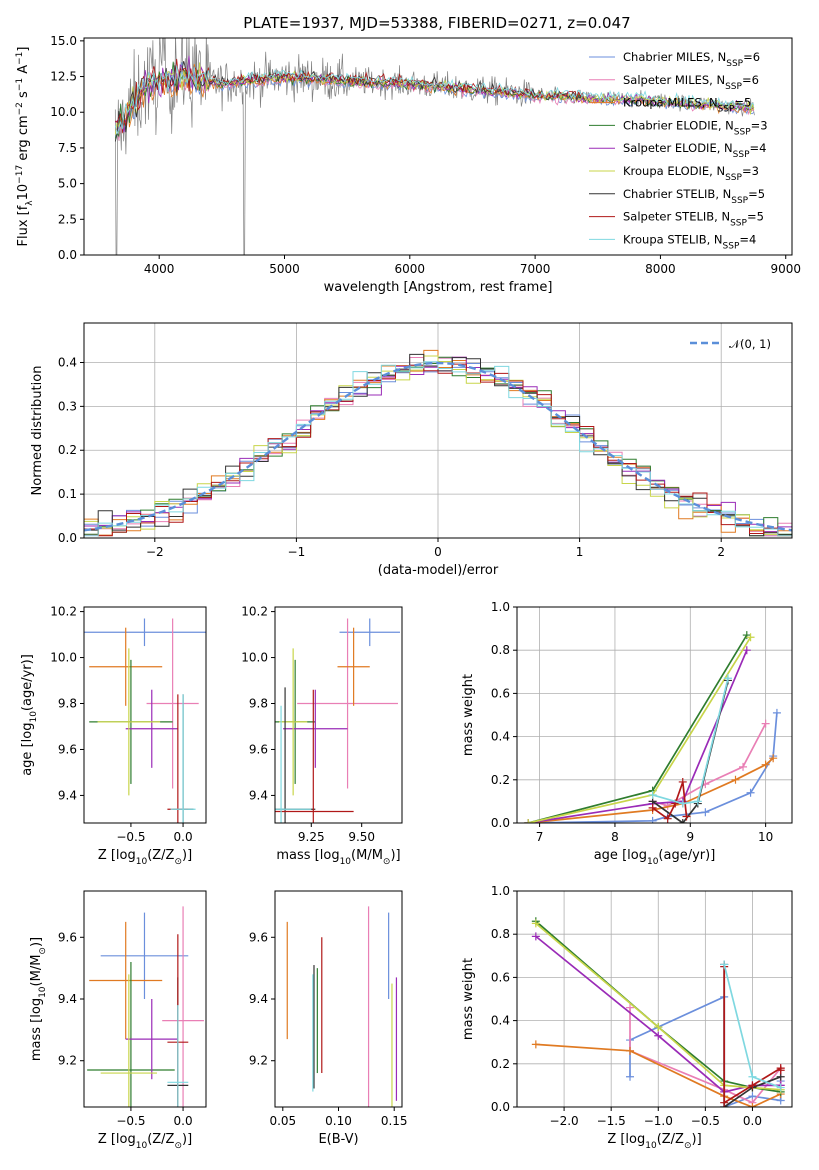 The height and width of the screenshot is (1170, 819). What do you see at coordinates (284, 269) in the screenshot?
I see `x-tick-label: 5000` at bounding box center [284, 269].